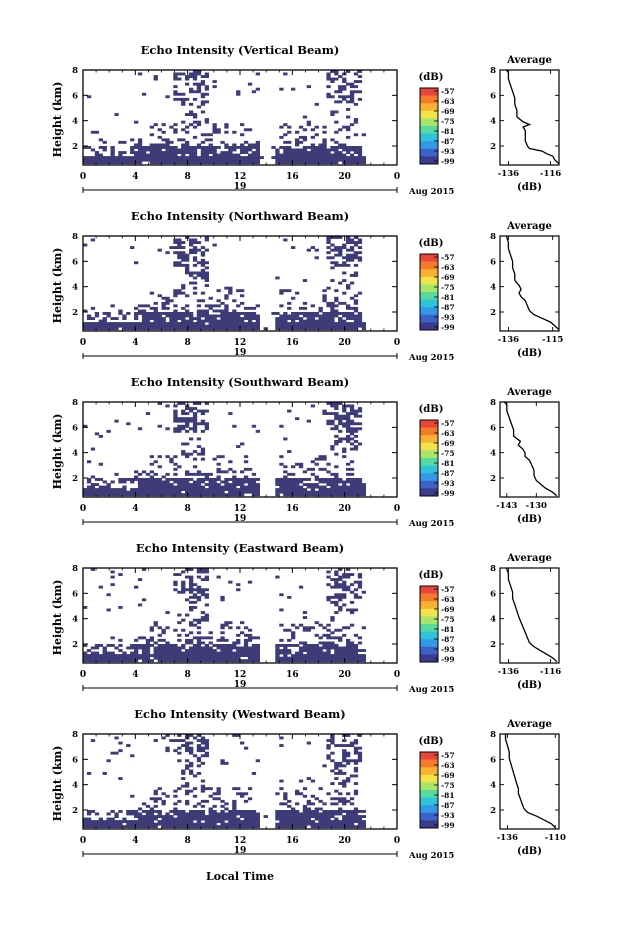  I want to click on colorbar-tick-label: -57, so click(448, 257).